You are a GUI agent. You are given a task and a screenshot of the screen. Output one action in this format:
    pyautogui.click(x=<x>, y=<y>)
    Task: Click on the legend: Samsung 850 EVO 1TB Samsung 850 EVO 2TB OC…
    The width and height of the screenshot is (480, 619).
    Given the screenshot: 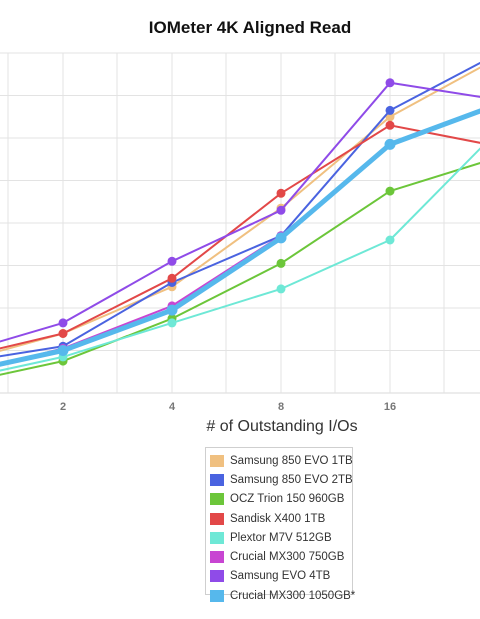 What is the action you would take?
    pyautogui.click(x=280, y=524)
    